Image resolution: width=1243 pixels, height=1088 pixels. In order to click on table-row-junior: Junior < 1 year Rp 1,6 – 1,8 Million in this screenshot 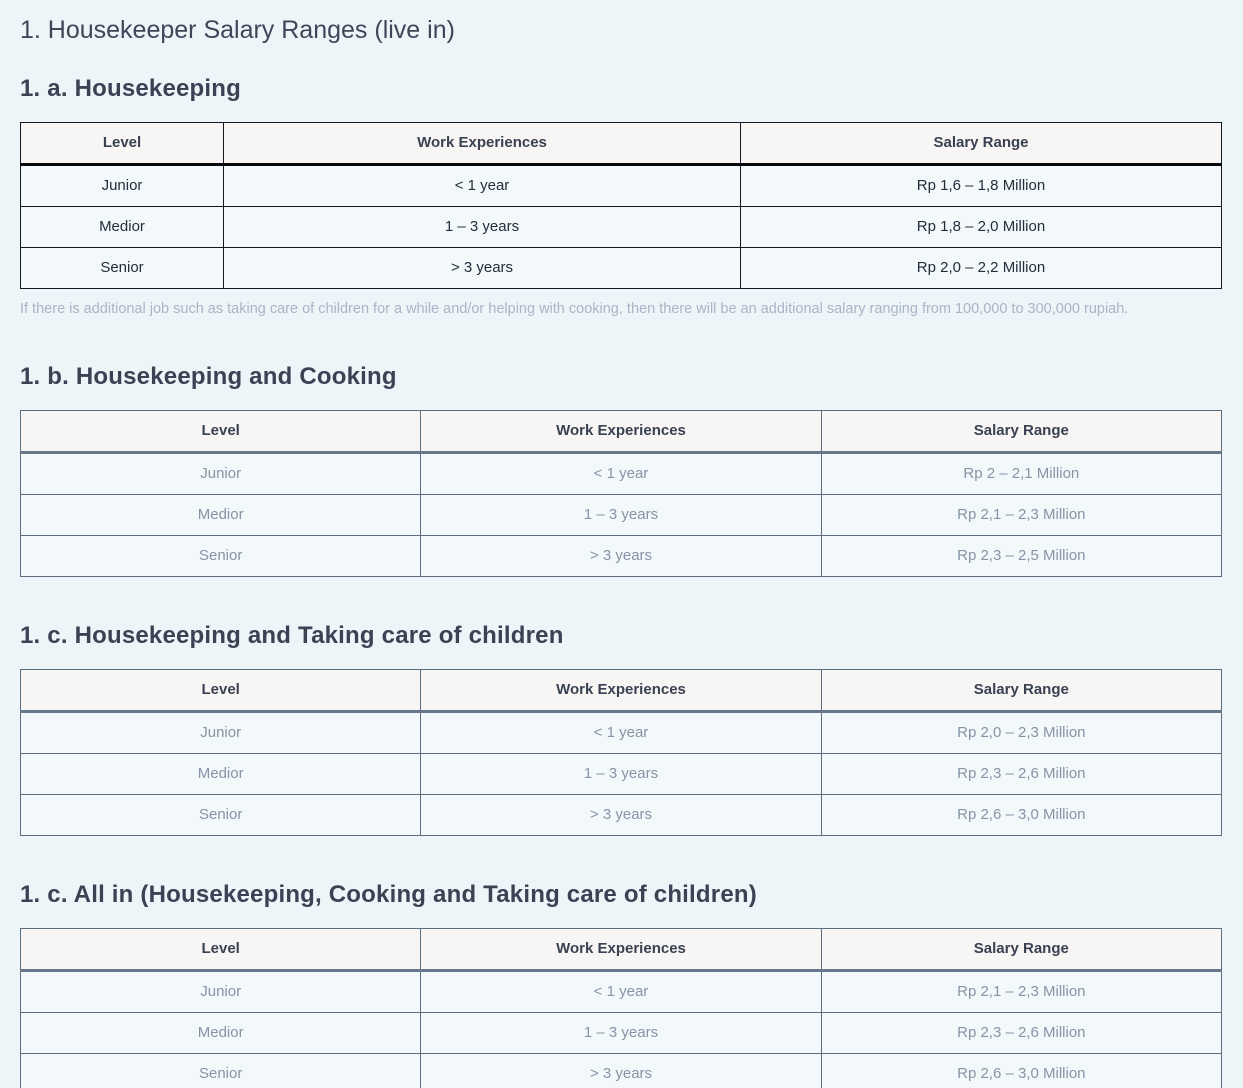, I will do `click(621, 185)`.